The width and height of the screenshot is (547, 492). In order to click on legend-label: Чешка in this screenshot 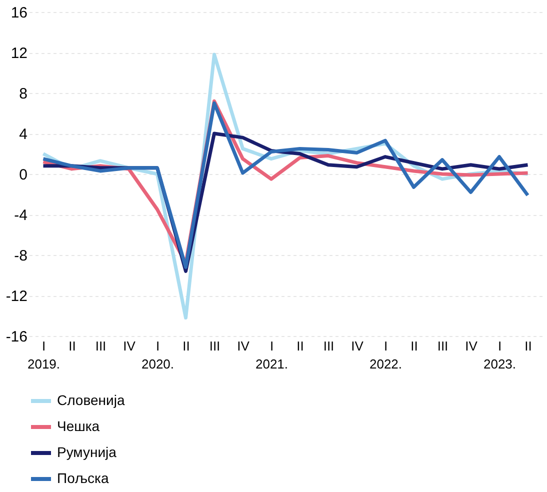, I will do `click(78, 426)`.